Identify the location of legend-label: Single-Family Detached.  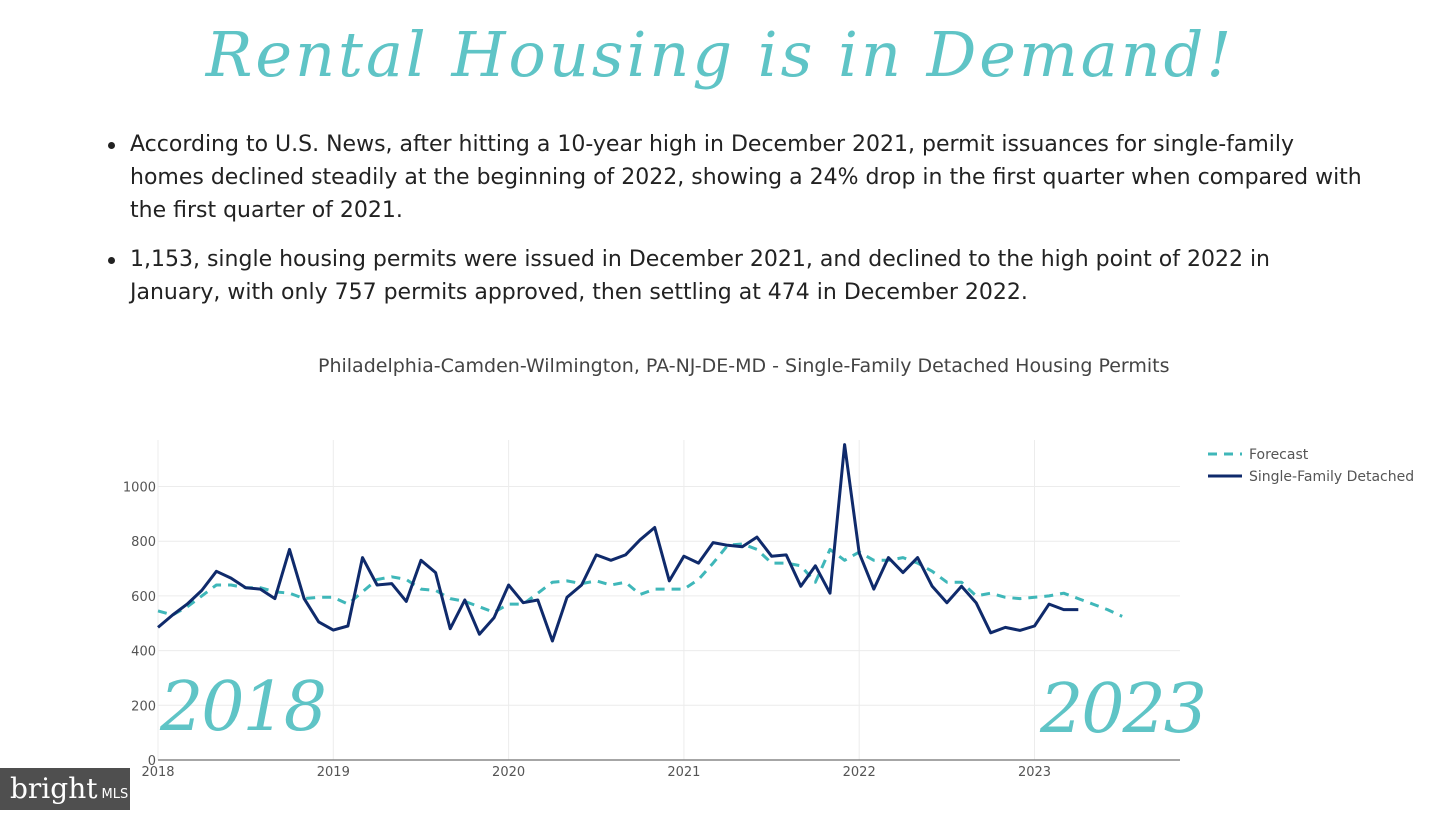
(1331, 477).